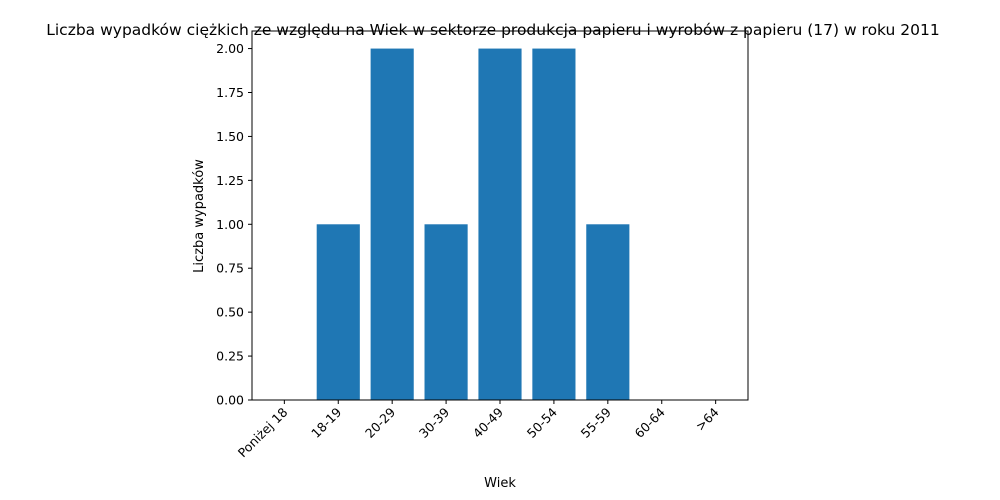 The height and width of the screenshot is (500, 1000). What do you see at coordinates (230, 136) in the screenshot?
I see `y-tick-label: 1.50` at bounding box center [230, 136].